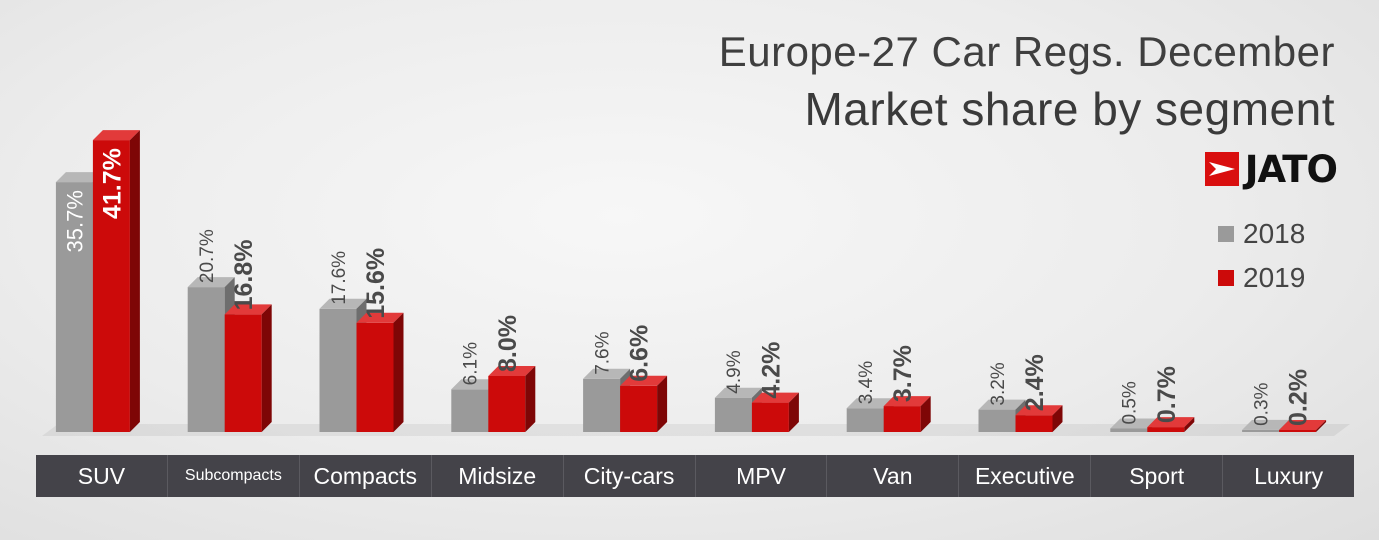 Image resolution: width=1379 pixels, height=540 pixels. What do you see at coordinates (628, 476) in the screenshot?
I see `category-label: City-cars` at bounding box center [628, 476].